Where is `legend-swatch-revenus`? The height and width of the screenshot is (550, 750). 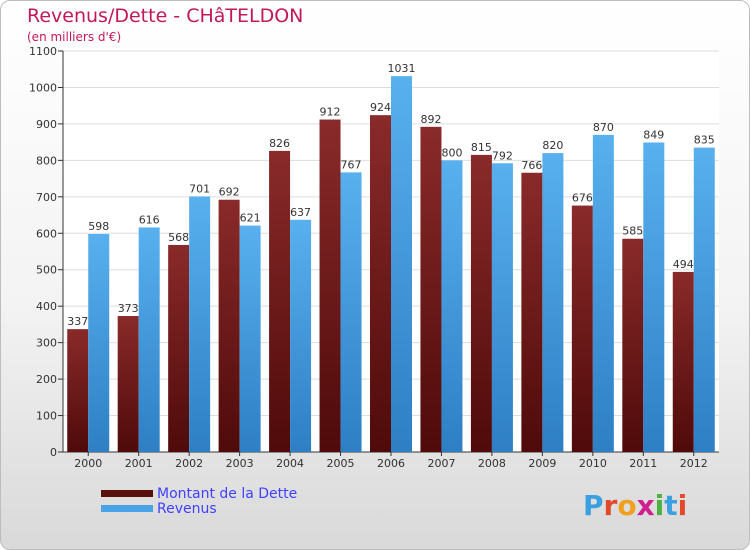
legend-swatch-revenus is located at coordinates (127, 508).